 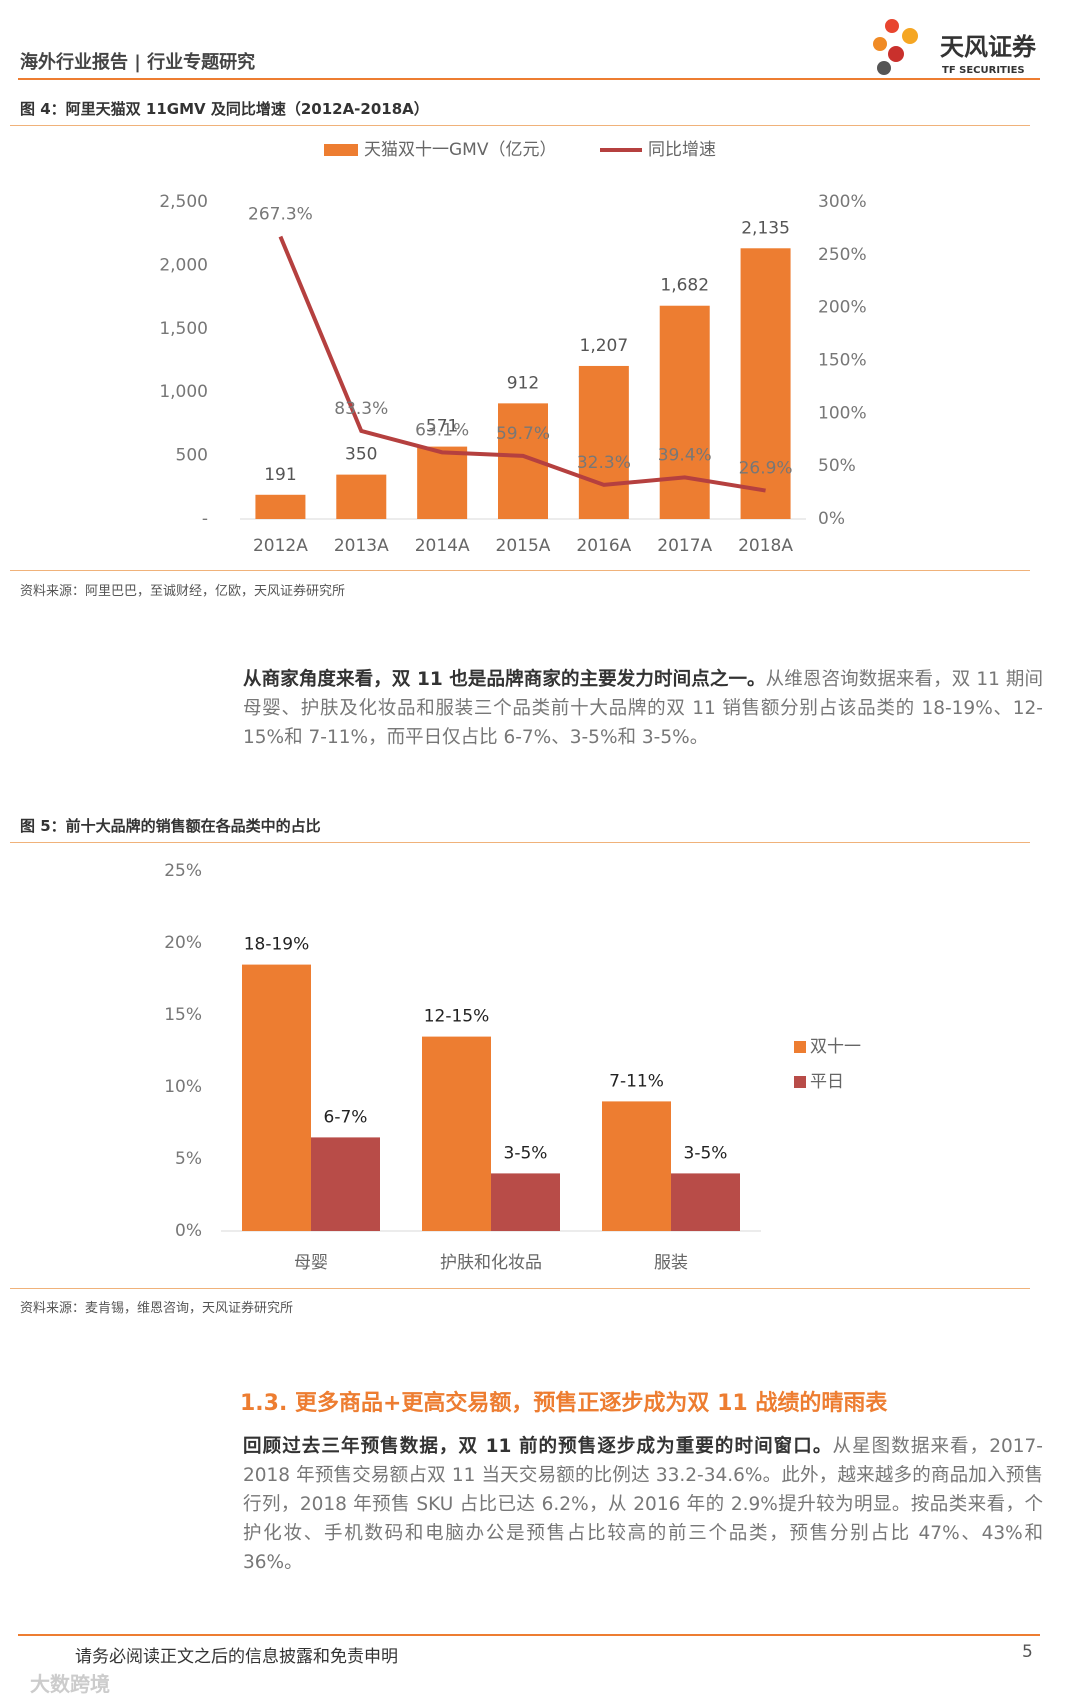 What do you see at coordinates (604, 346) in the screenshot?
I see `bar-value-label: 1,207` at bounding box center [604, 346].